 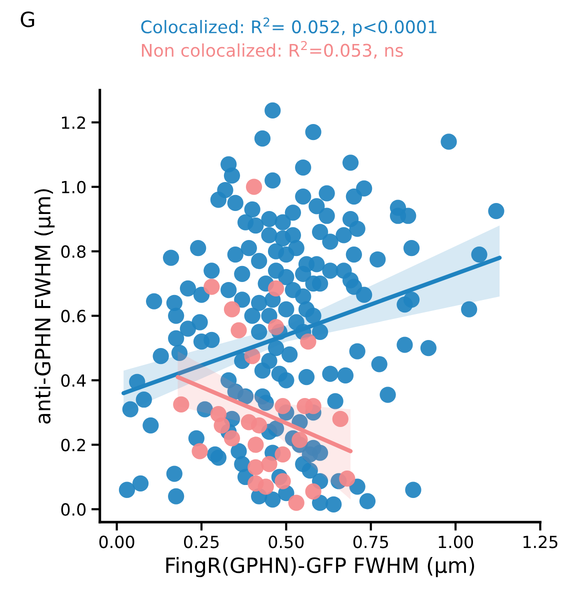 What do you see at coordinates (272, 49) in the screenshot?
I see `text: Non colocalized: R$^{2}$=0.053, ns` at bounding box center [272, 49].